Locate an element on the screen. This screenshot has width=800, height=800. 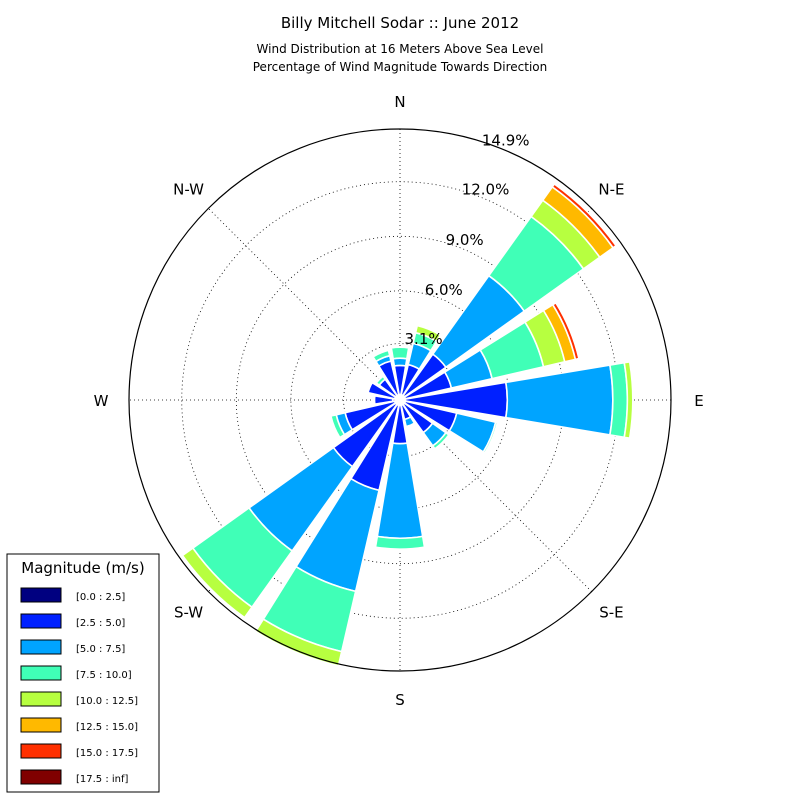
direction-label: W is located at coordinates (101, 401).